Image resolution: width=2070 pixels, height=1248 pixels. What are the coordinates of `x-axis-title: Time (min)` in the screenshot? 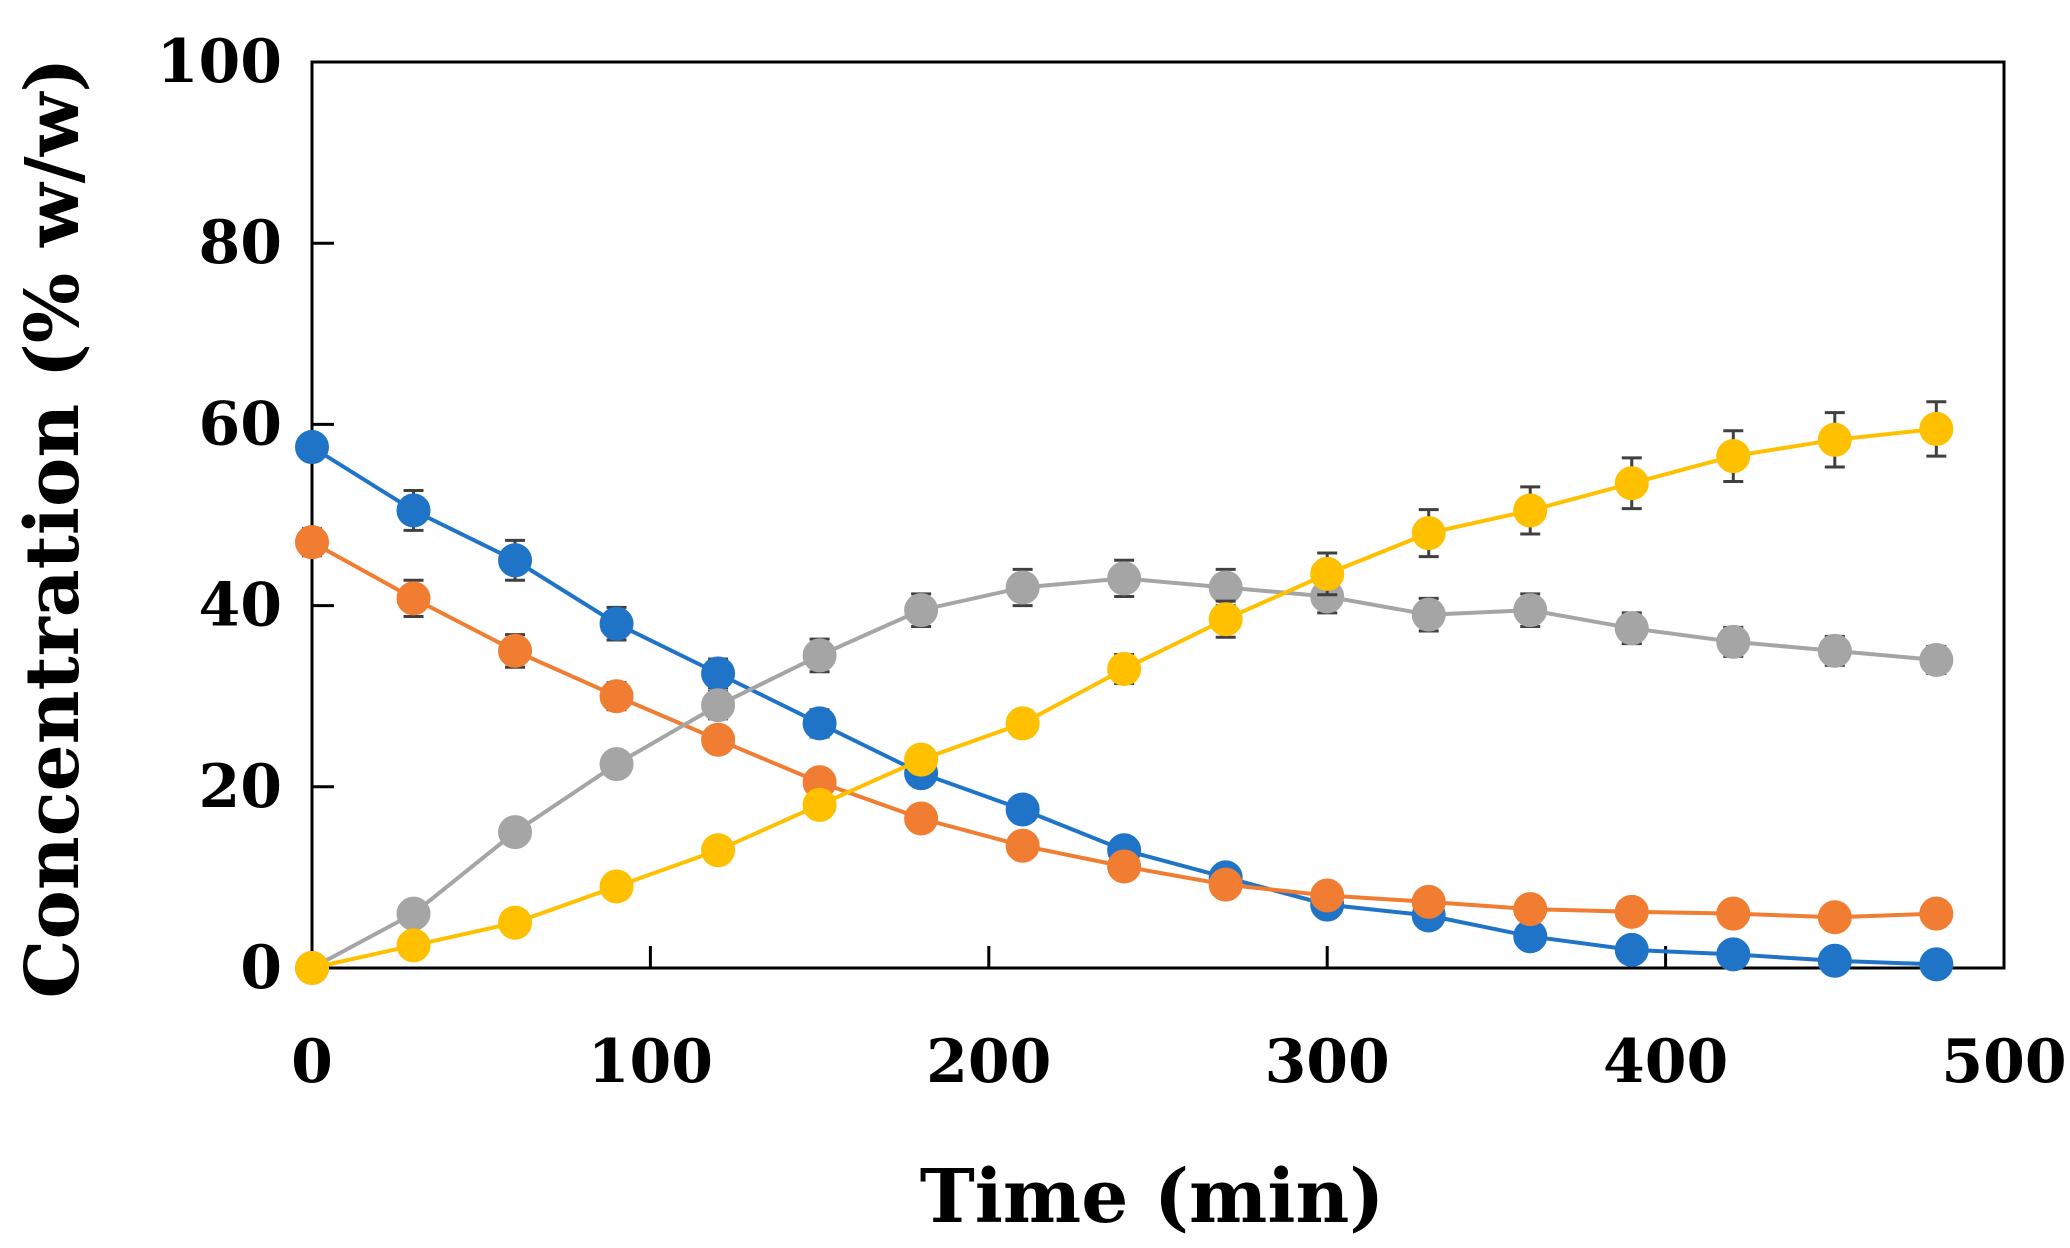 It's located at (1152, 1197).